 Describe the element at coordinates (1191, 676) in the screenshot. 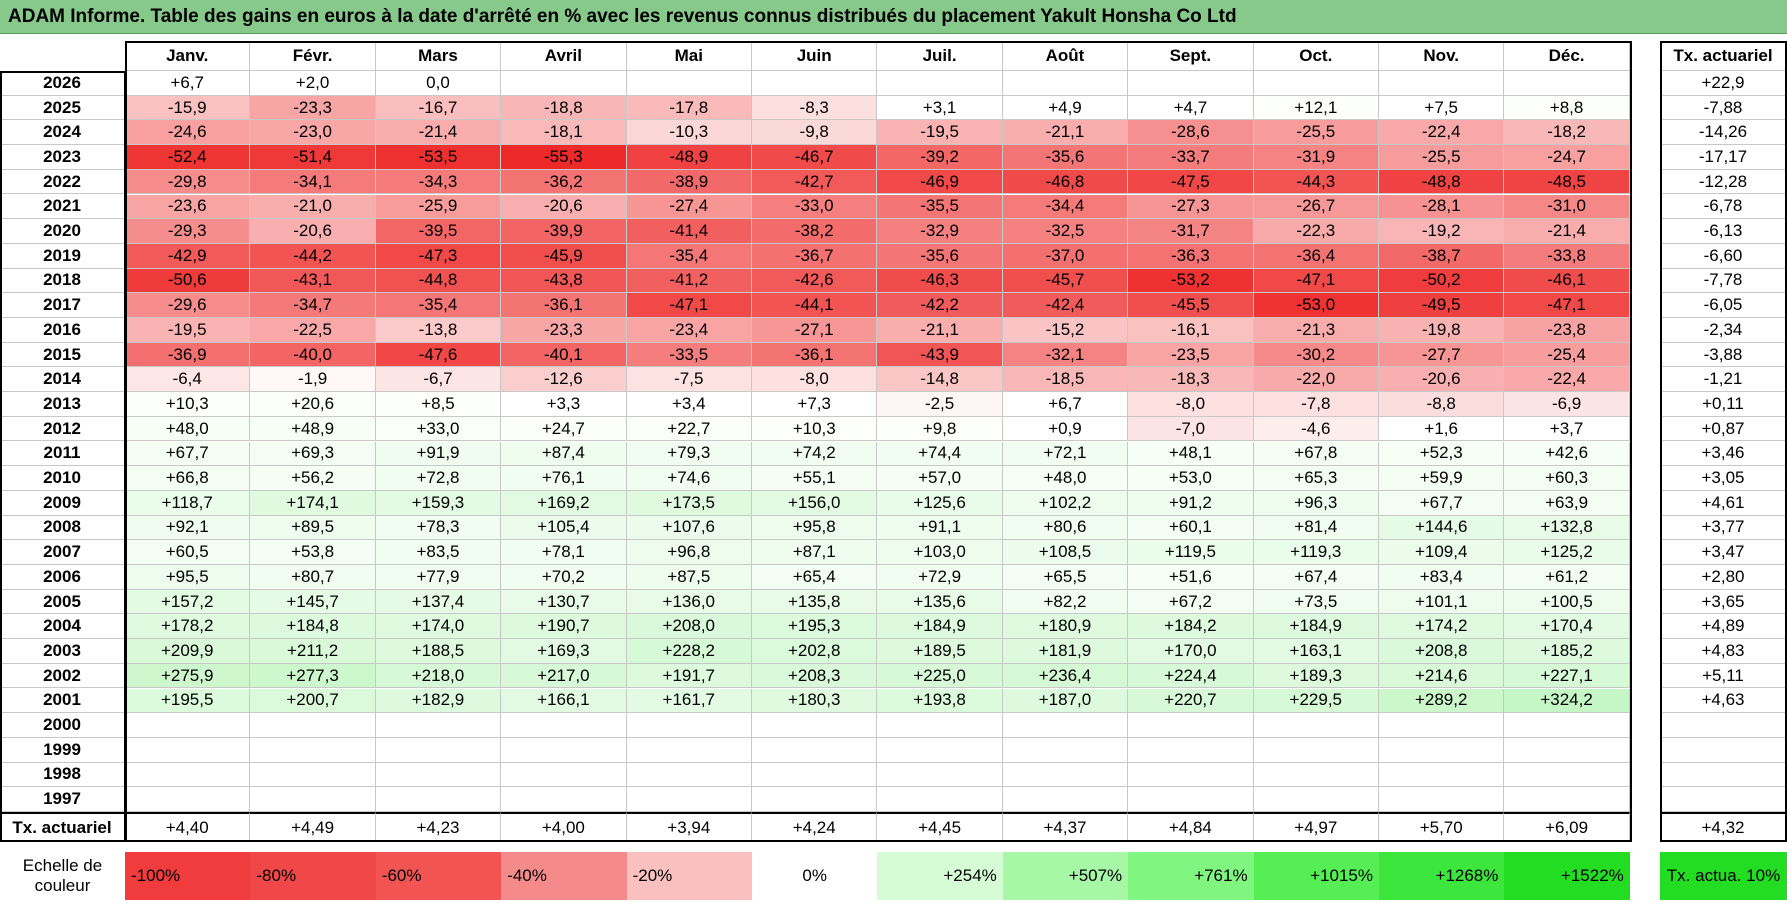

I see `gain-cell: +224,4` at that location.